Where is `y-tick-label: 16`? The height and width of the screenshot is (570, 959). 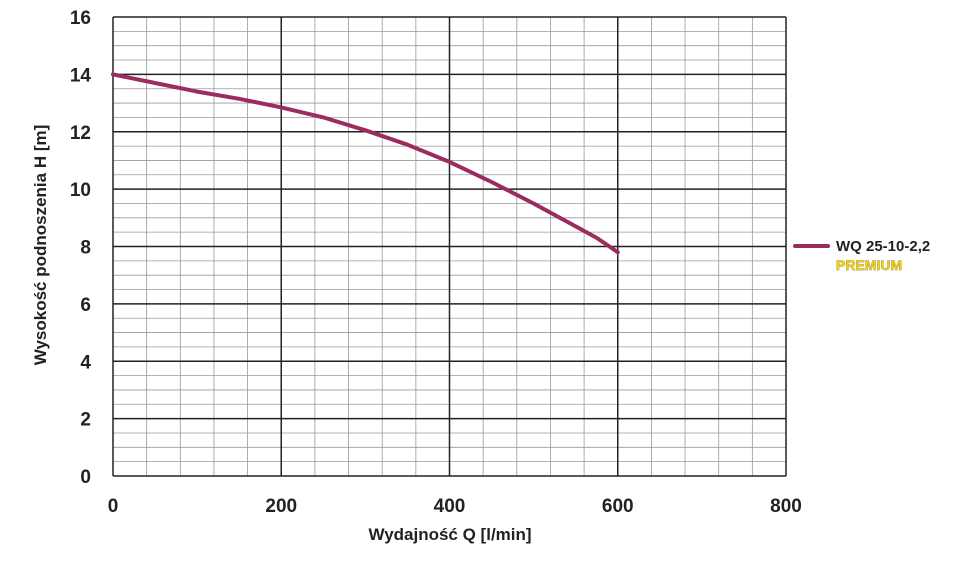 y-tick-label: 16 is located at coordinates (80, 18).